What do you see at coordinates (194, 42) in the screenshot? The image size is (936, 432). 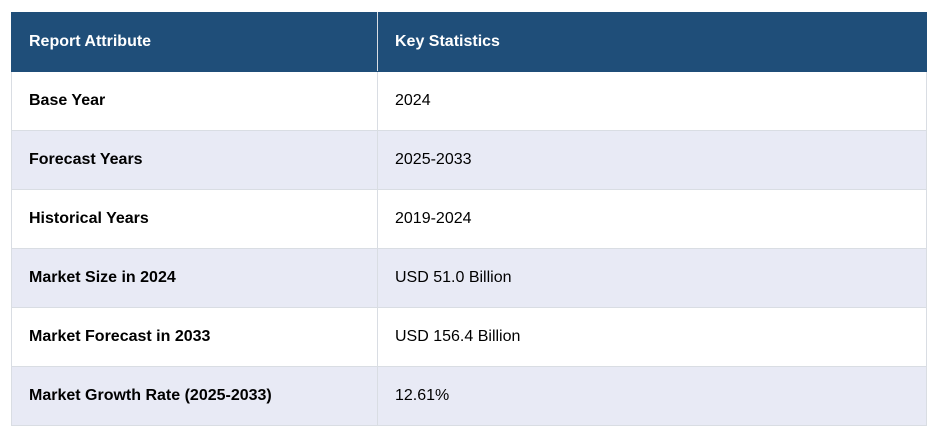 I see `header-report-attribute: Report Attribute` at bounding box center [194, 42].